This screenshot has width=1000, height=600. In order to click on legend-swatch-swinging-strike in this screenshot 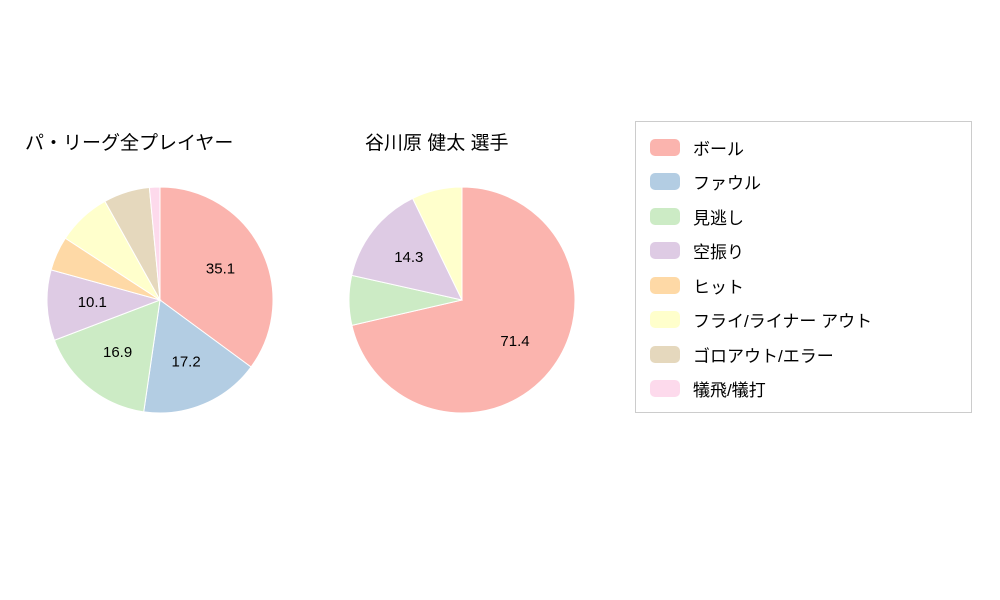, I will do `click(665, 251)`.